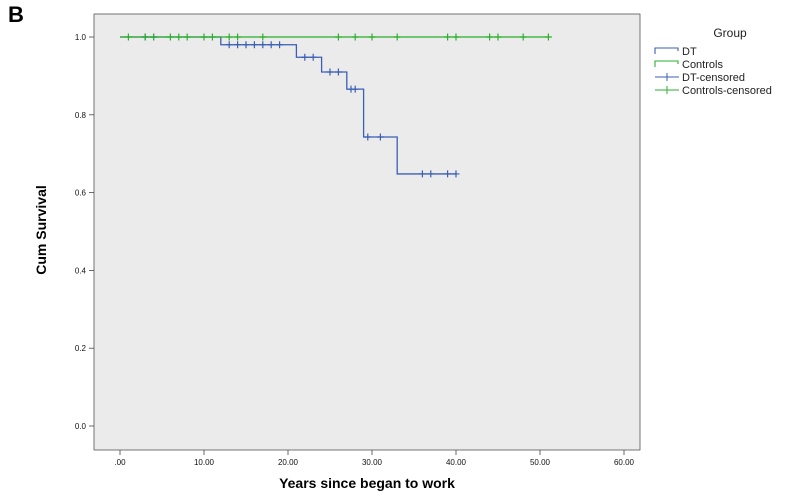  Describe the element at coordinates (204, 462) in the screenshot. I see `x-tick-label: 10.00` at that location.